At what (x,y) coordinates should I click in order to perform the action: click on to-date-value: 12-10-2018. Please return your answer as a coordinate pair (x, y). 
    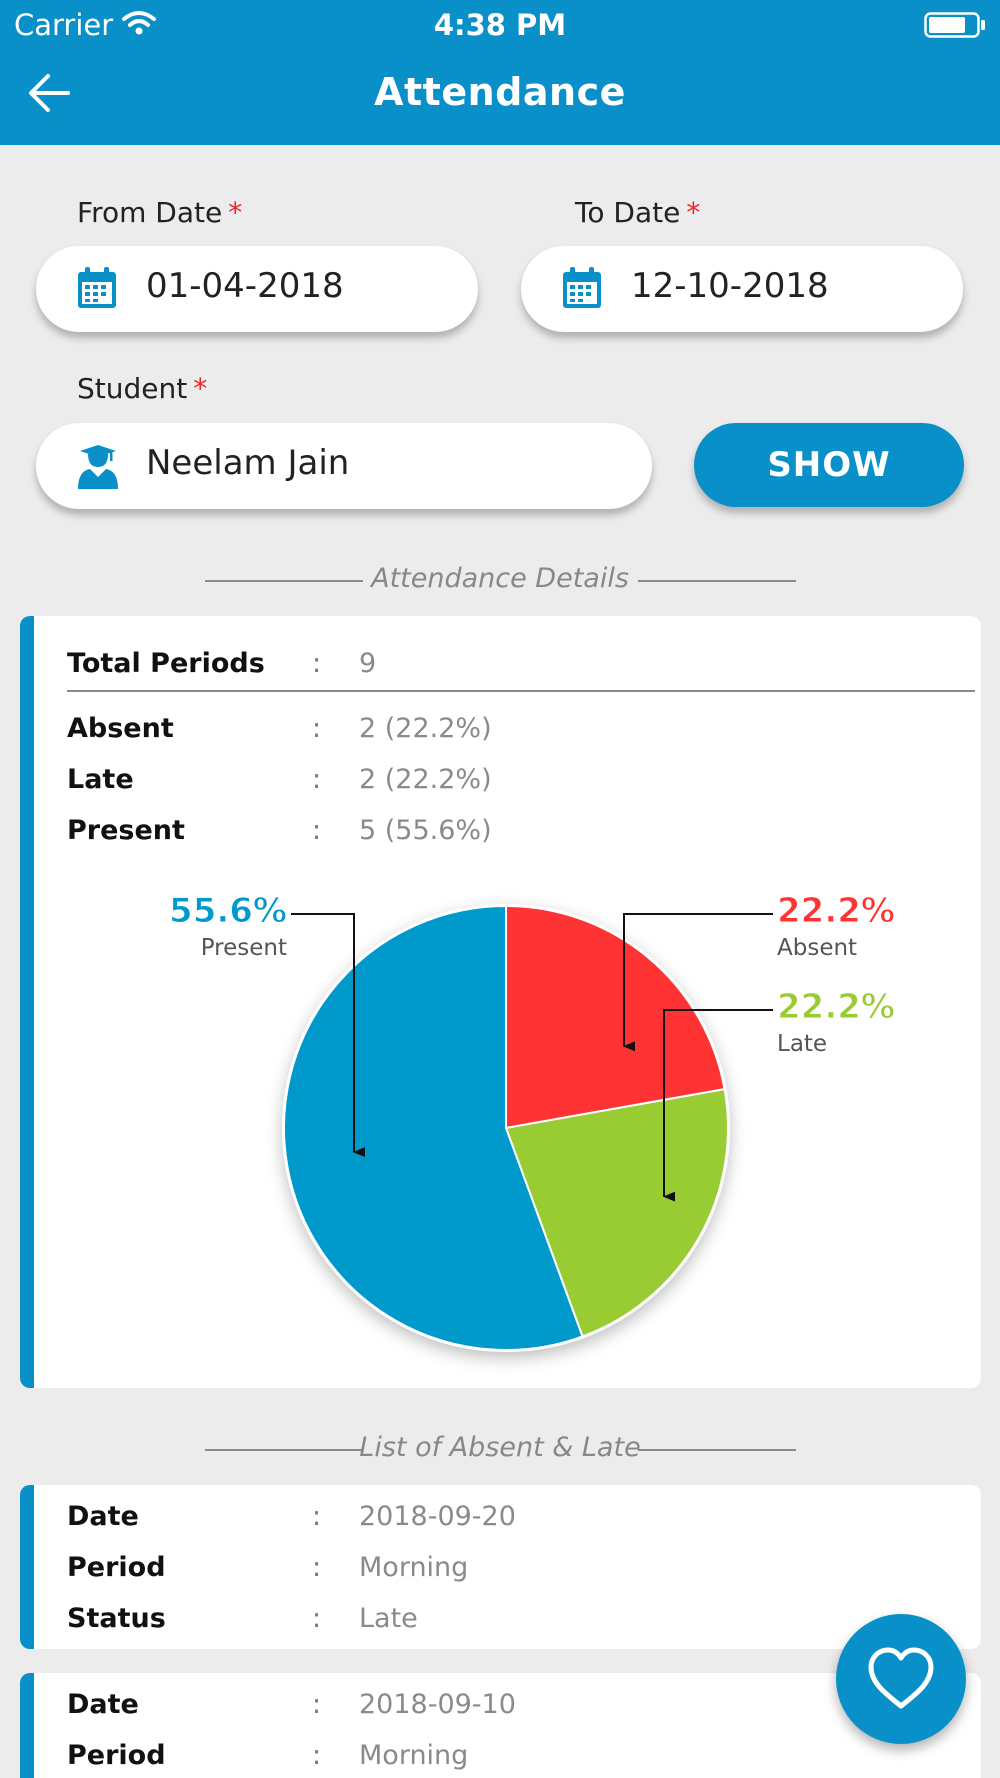
    Looking at the image, I should click on (730, 286).